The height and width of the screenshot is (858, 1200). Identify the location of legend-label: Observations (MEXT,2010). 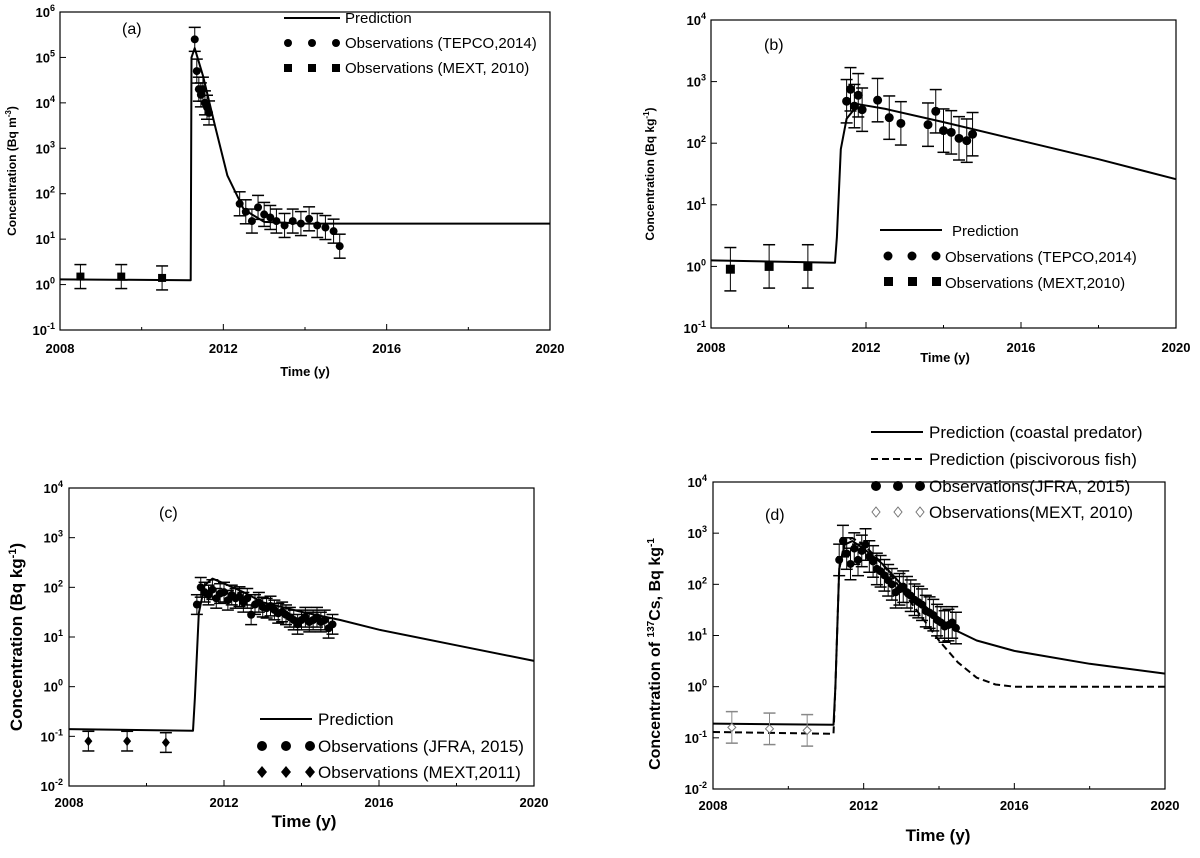
(1035, 283).